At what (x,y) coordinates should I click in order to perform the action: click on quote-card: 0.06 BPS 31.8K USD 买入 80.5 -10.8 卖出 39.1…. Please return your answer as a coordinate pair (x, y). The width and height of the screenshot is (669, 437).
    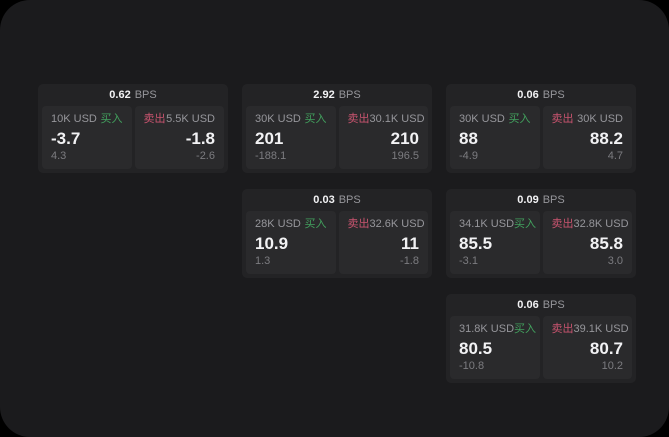
    Looking at the image, I should click on (541, 338).